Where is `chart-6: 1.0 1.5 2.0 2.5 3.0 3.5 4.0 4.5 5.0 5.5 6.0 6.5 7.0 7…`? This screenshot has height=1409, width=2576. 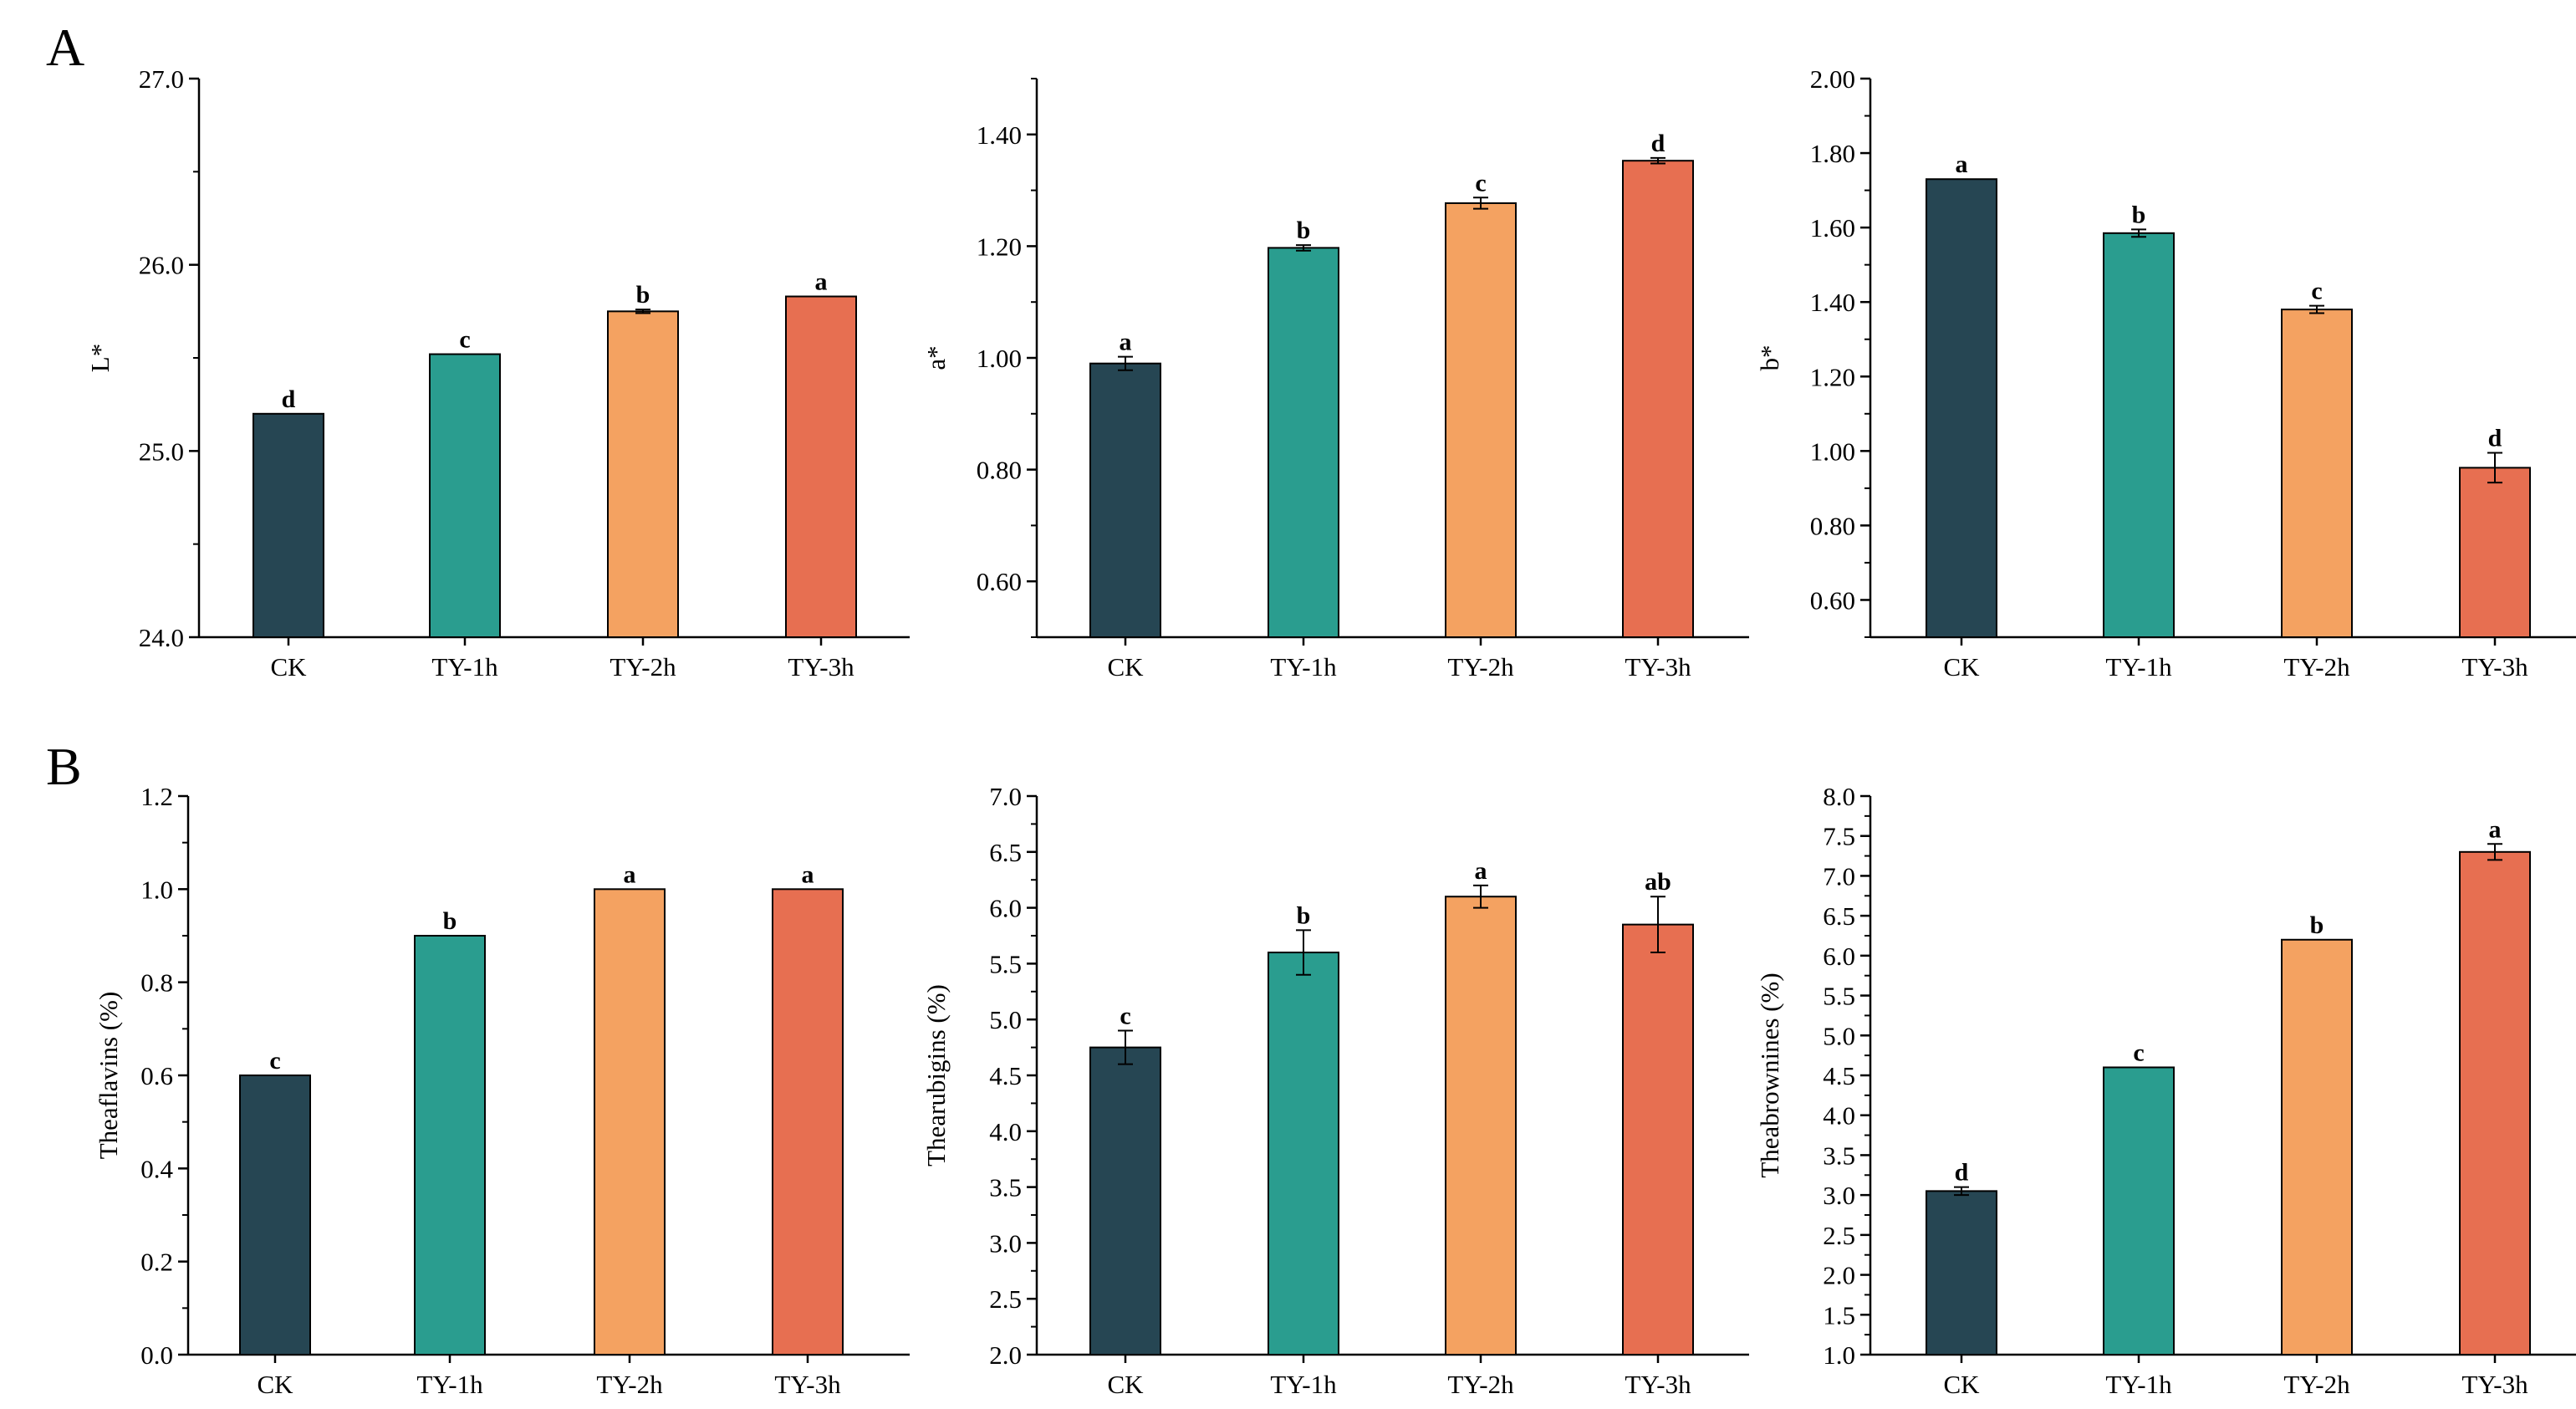
chart-6: 1.0 1.5 2.0 2.5 3.0 3.5 4.0 4.5 5.0 5.5 6.0 6.5 7.0 7… is located at coordinates (2165, 1090).